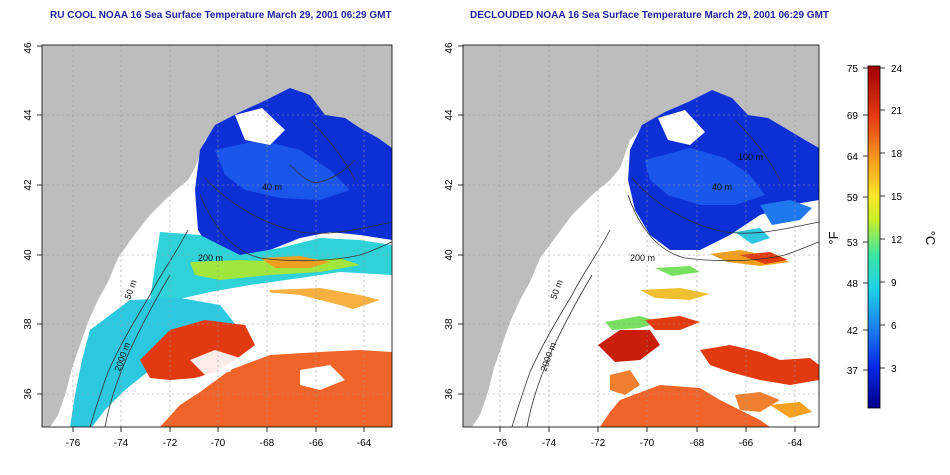 The height and width of the screenshot is (475, 950). Describe the element at coordinates (853, 198) in the screenshot. I see `fahrenheit-tick-label: 59` at that location.